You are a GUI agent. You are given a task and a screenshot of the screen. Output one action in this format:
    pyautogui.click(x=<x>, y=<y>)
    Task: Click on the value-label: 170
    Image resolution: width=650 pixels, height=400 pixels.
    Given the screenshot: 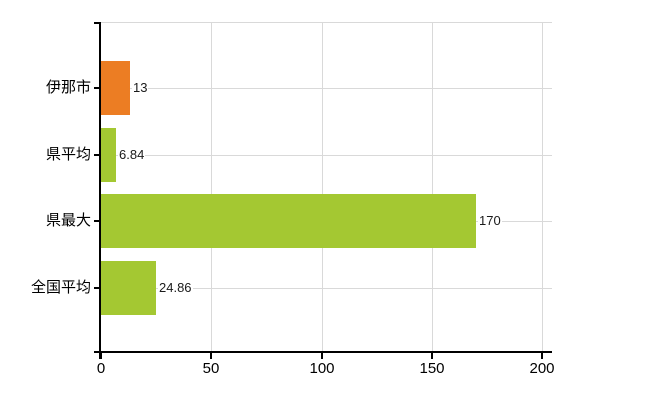 What is the action you would take?
    pyautogui.click(x=490, y=221)
    